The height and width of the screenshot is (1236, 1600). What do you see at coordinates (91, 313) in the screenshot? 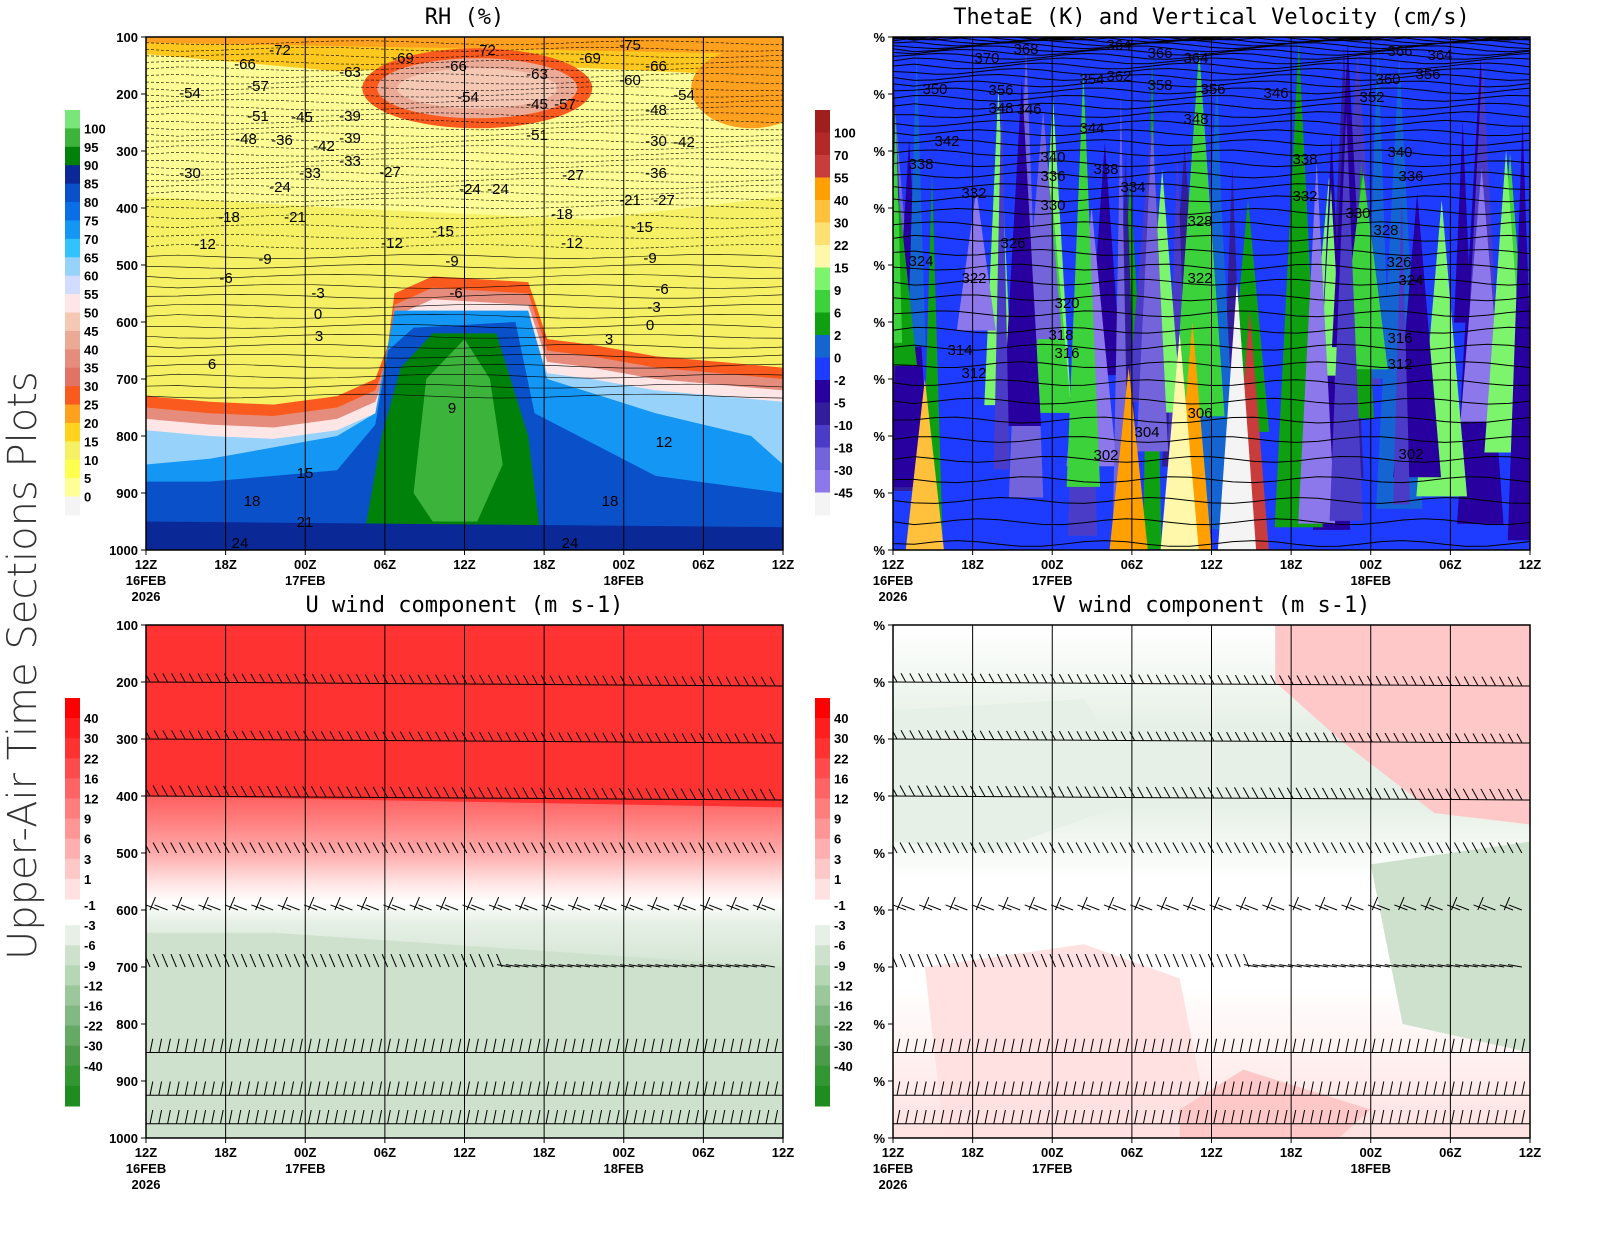
I see `colorbar-label: 50` at bounding box center [91, 313].